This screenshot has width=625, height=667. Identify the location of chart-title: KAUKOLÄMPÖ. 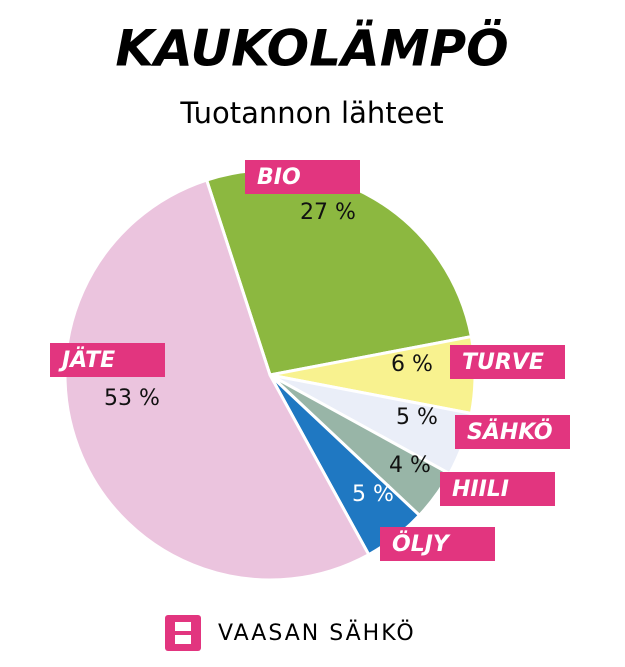
(311, 48).